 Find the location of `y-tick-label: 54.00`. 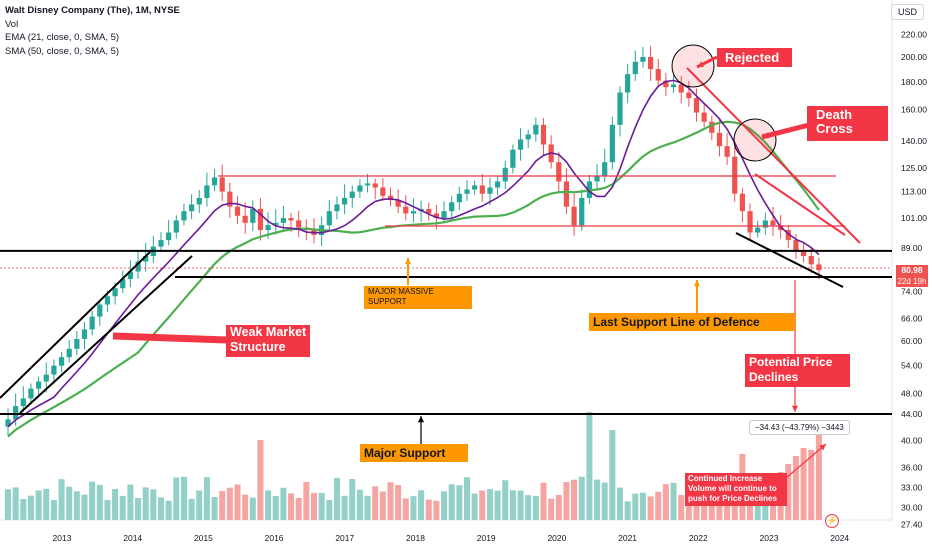

y-tick-label: 54.00 is located at coordinates (912, 366).